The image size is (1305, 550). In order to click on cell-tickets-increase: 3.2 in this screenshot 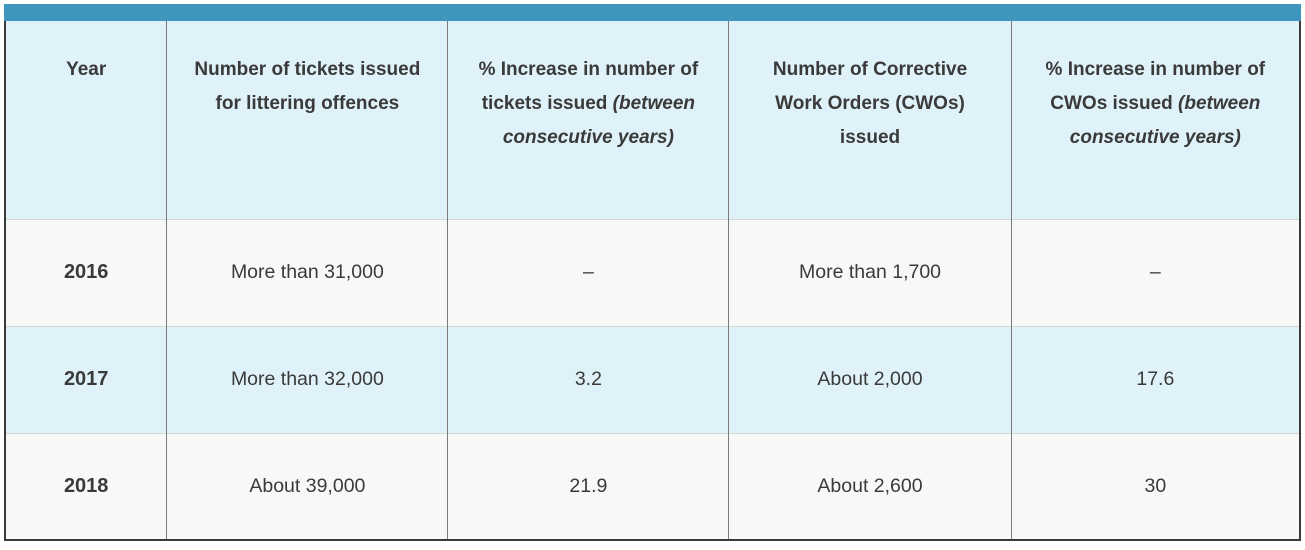, I will do `click(588, 379)`.